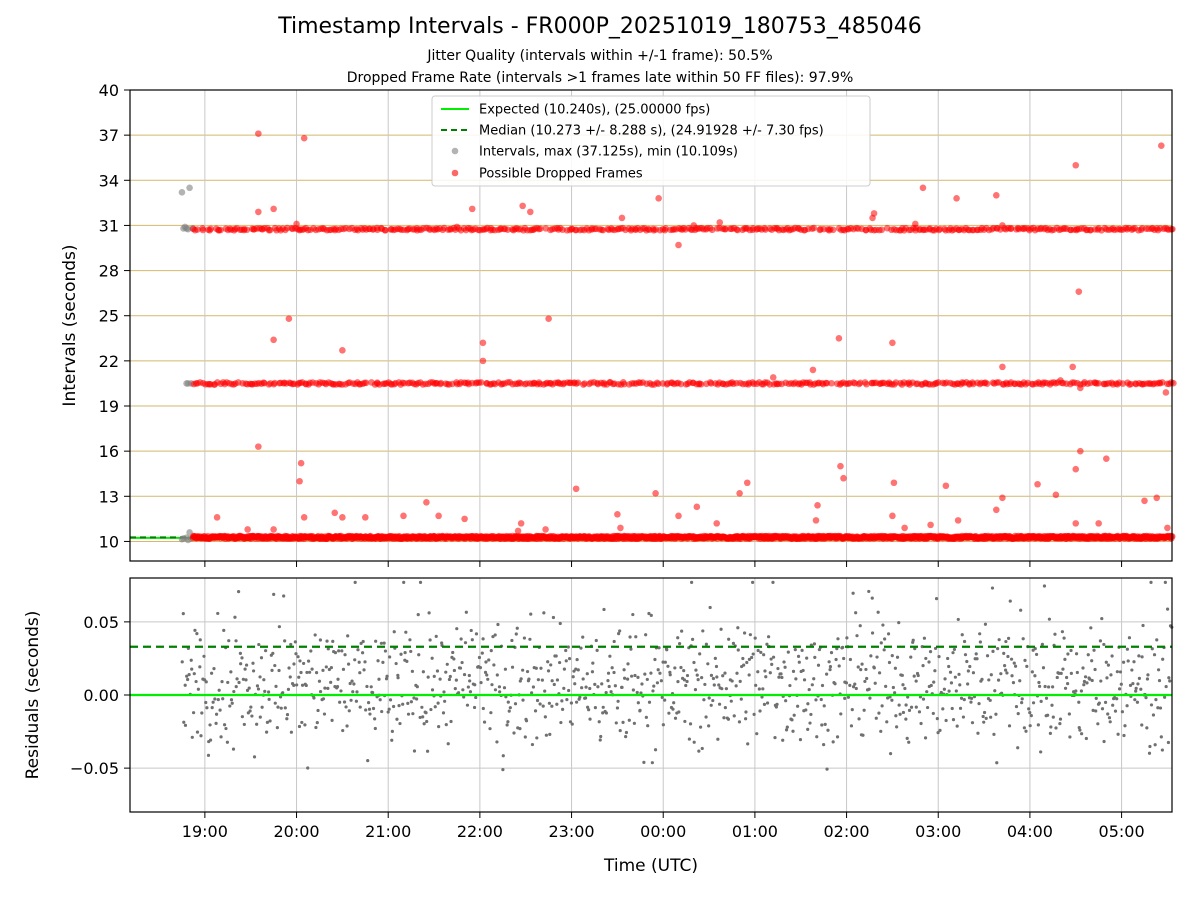  Describe the element at coordinates (663, 831) in the screenshot. I see `time-x-tick-label: 00:00` at that location.